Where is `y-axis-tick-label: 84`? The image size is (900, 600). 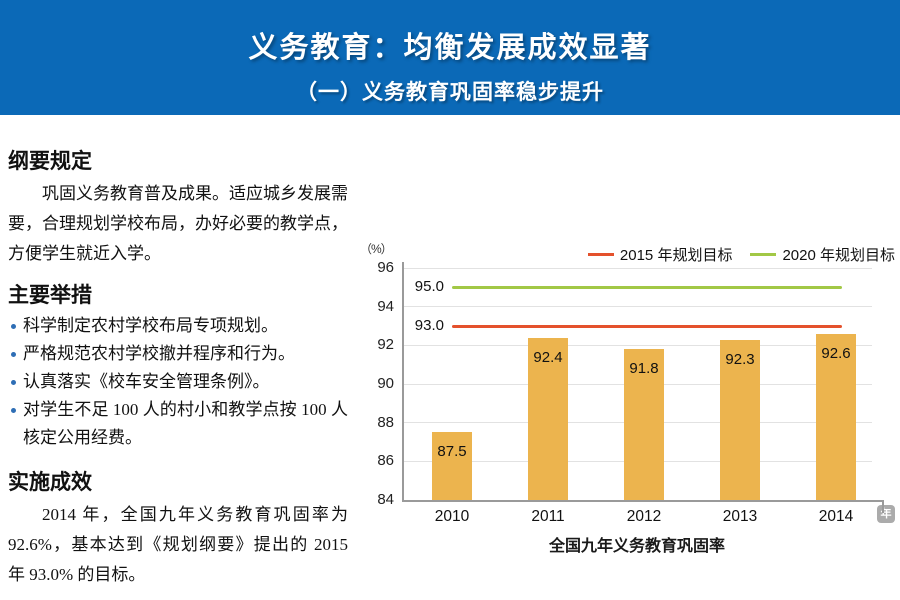 y-axis-tick-label: 84 is located at coordinates (385, 499).